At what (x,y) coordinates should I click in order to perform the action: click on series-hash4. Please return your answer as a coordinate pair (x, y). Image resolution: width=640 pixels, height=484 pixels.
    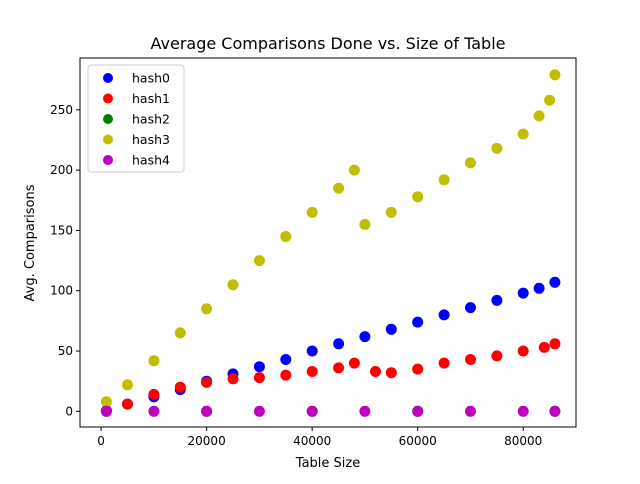
    Looking at the image, I should click on (330, 411).